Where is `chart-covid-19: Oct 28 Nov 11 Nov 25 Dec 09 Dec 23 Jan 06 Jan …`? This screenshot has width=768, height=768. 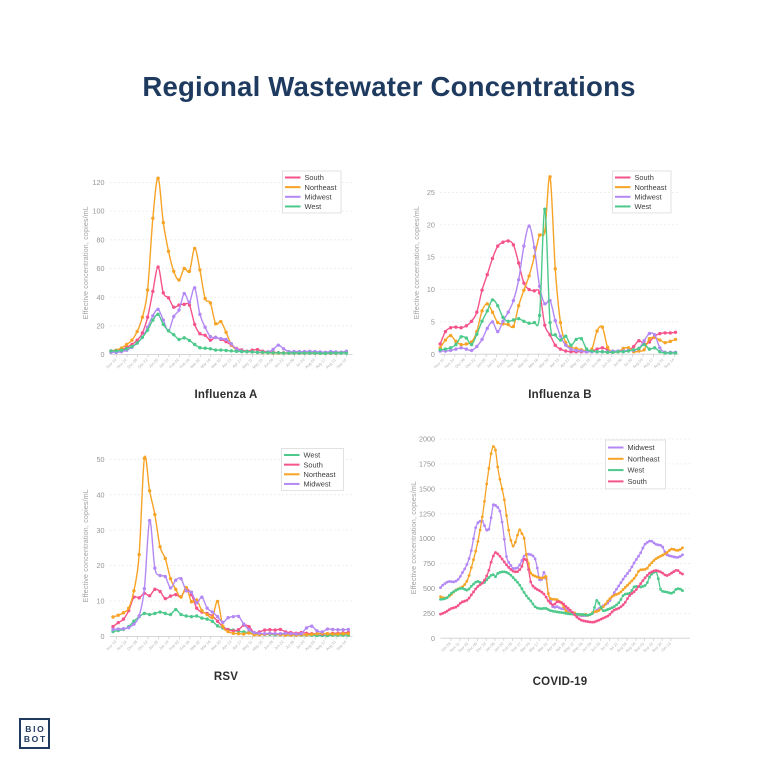 chart-covid-19: Oct 28 Nov 11 Nov 25 Dec 09 Dec 23 Jan 06 Jan … is located at coordinates (552, 560).